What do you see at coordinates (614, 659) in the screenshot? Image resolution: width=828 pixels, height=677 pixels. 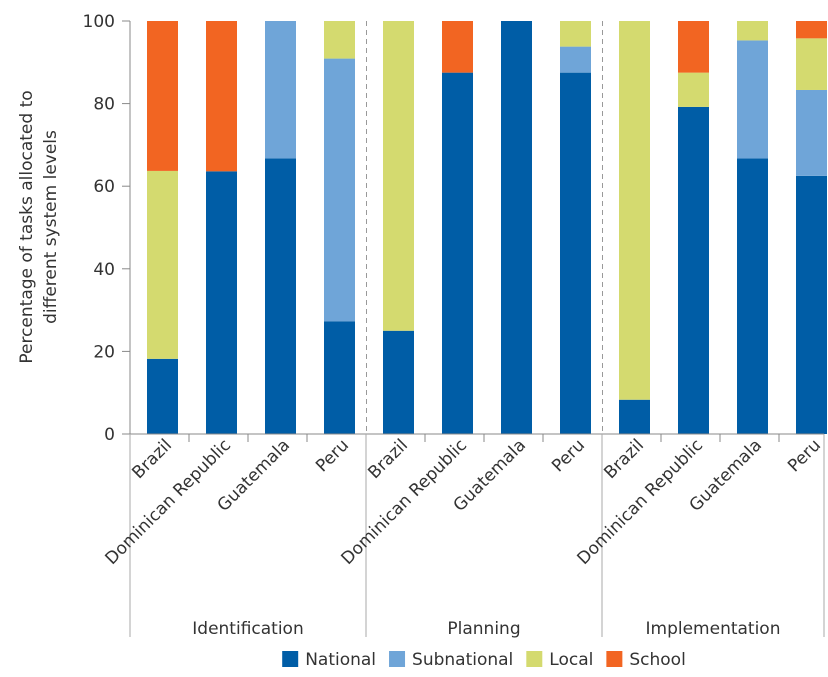 I see `legend-swatch-school` at bounding box center [614, 659].